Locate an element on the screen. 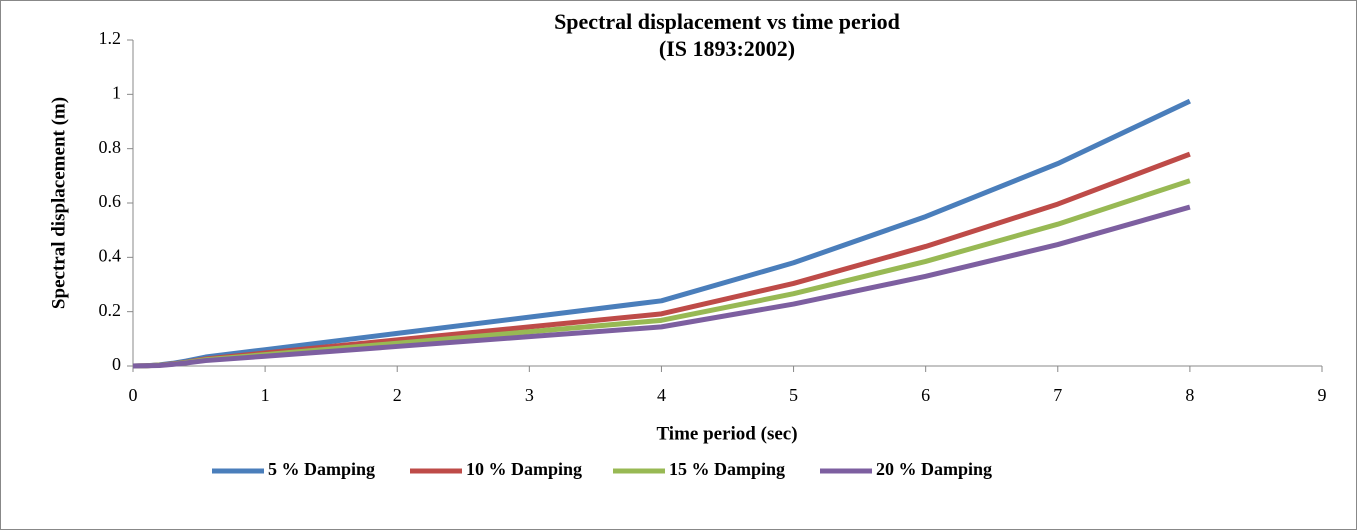 The image size is (1357, 530). x-tick-label: 5 is located at coordinates (793, 395).